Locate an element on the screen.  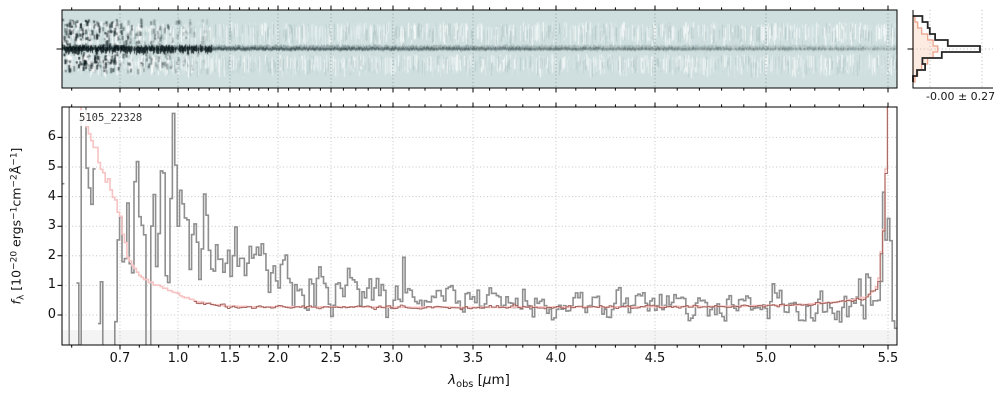
y-tick-label: 2 is located at coordinates (51, 255).